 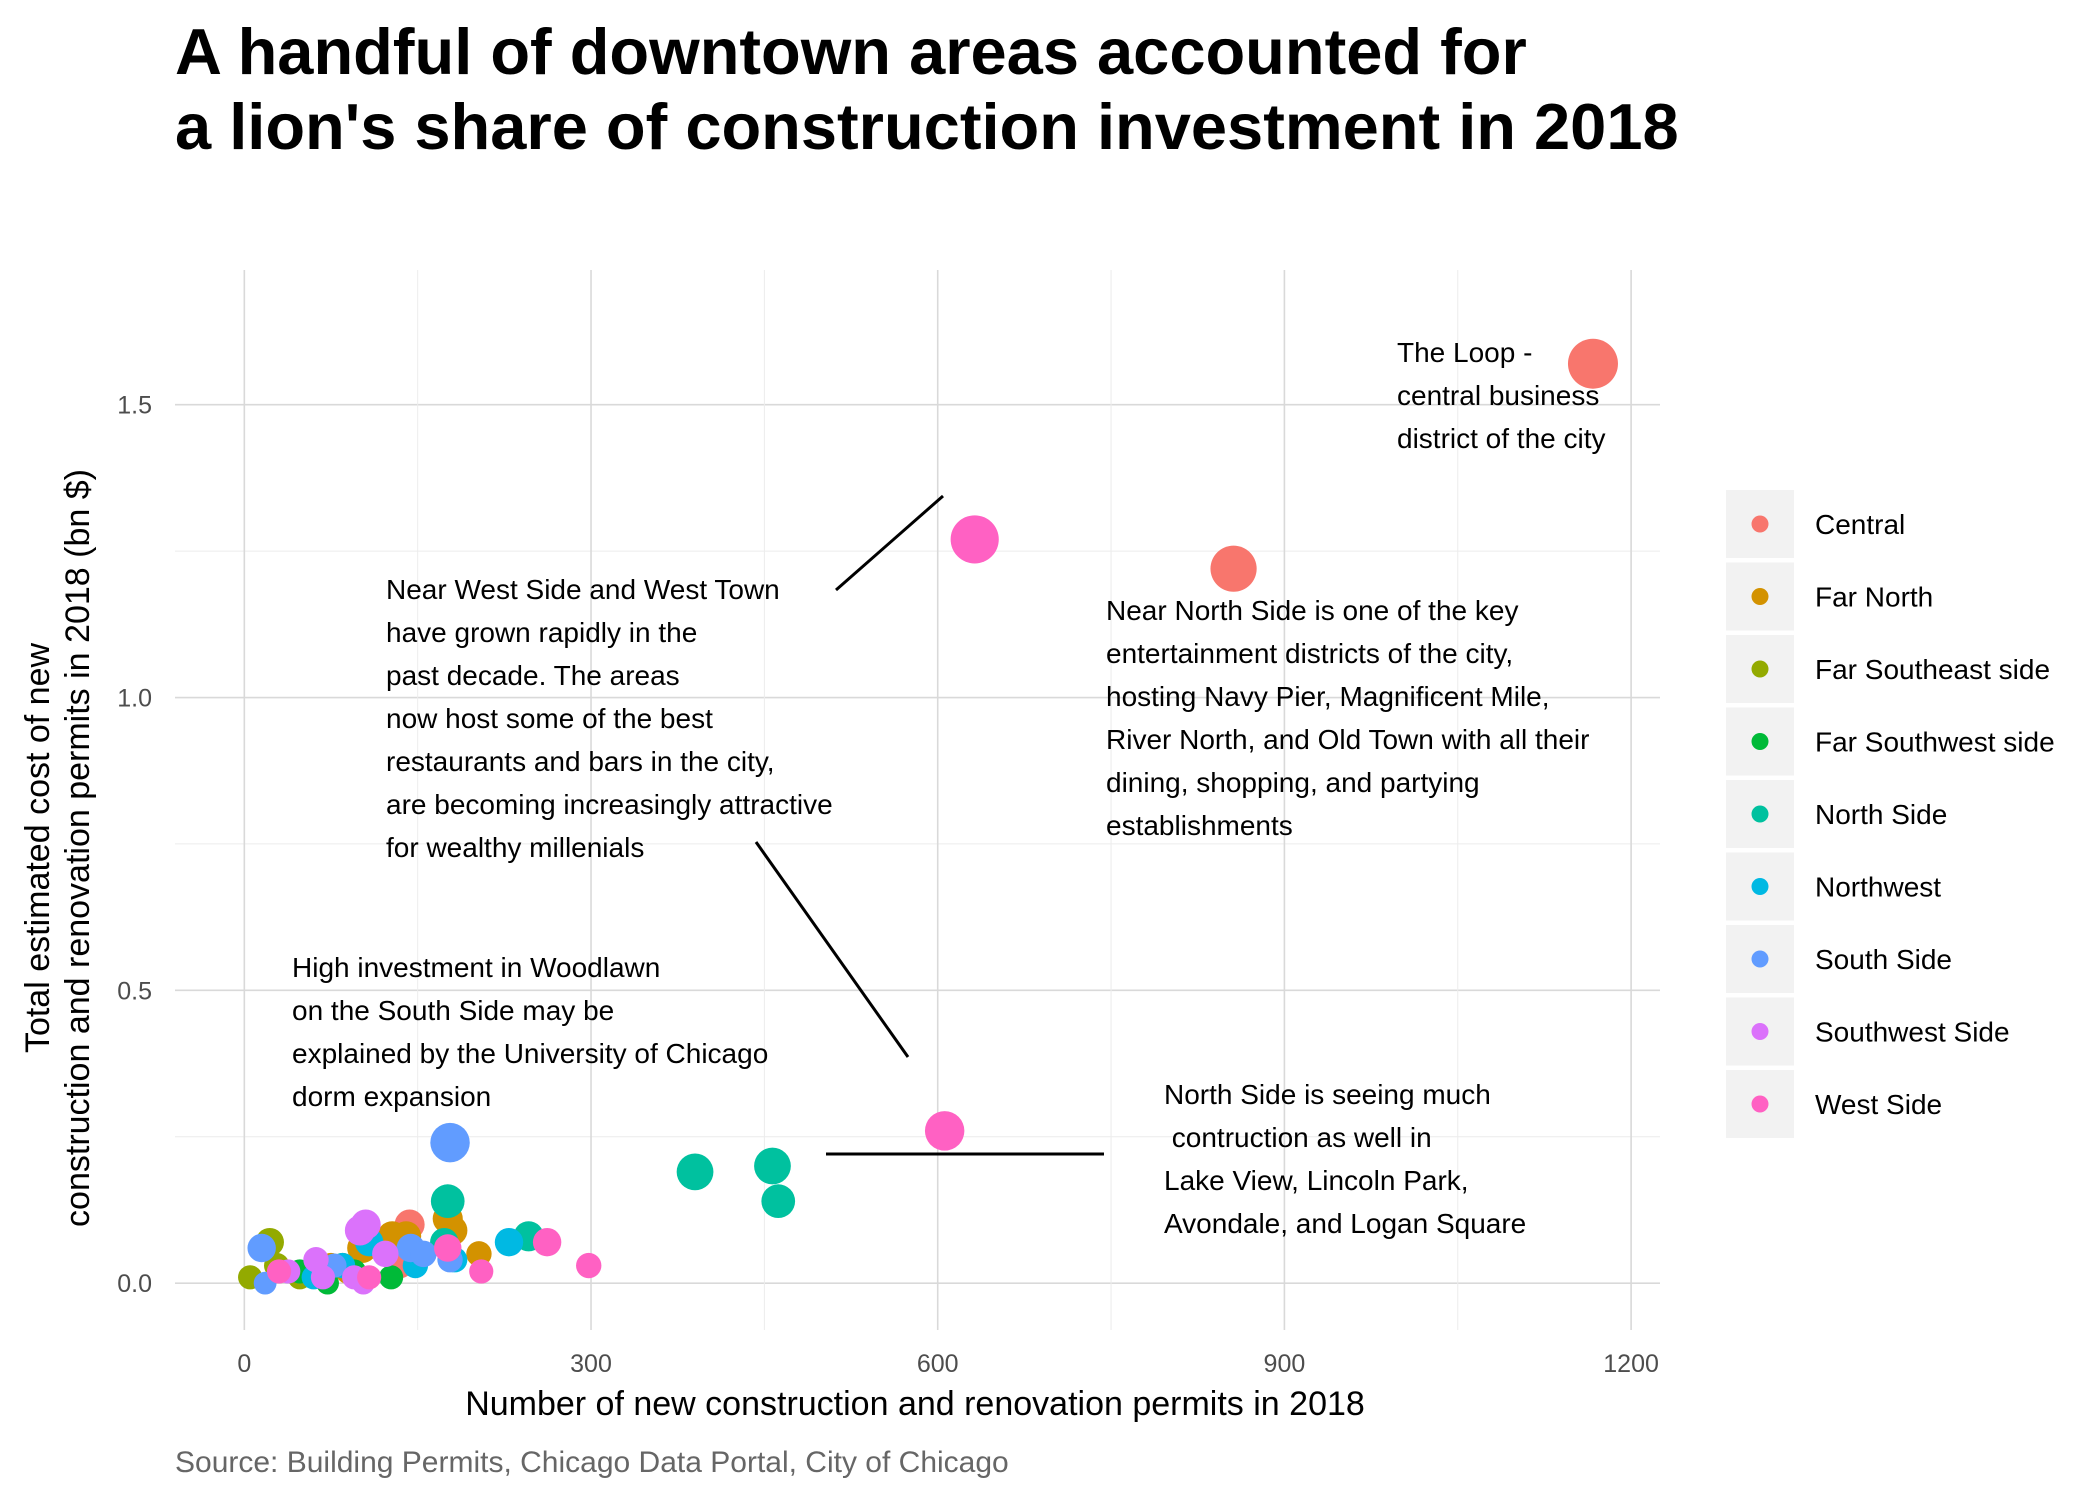 What do you see at coordinates (1760, 524) in the screenshot?
I see `legend-swatch-central` at bounding box center [1760, 524].